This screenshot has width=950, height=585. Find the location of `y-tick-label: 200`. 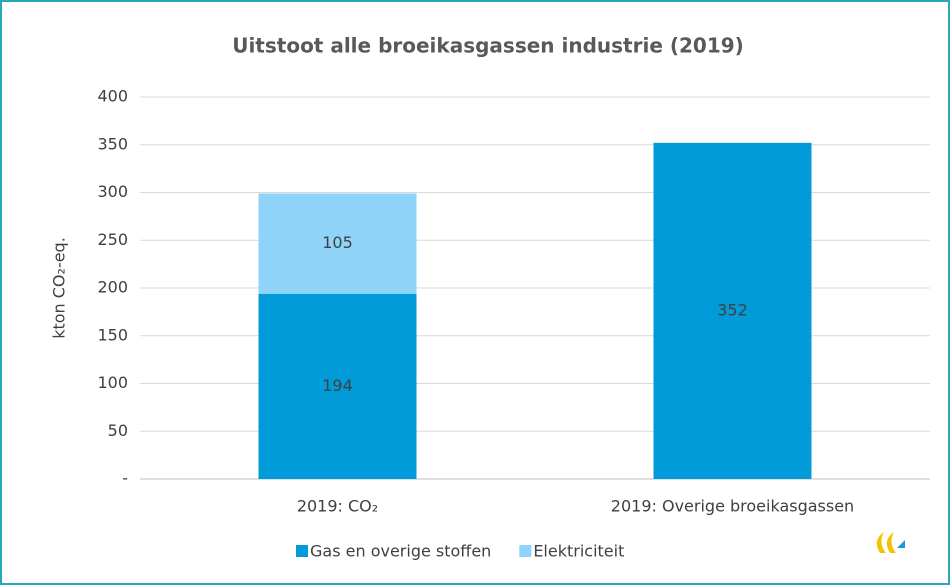

y-tick-label: 200 is located at coordinates (112, 287).